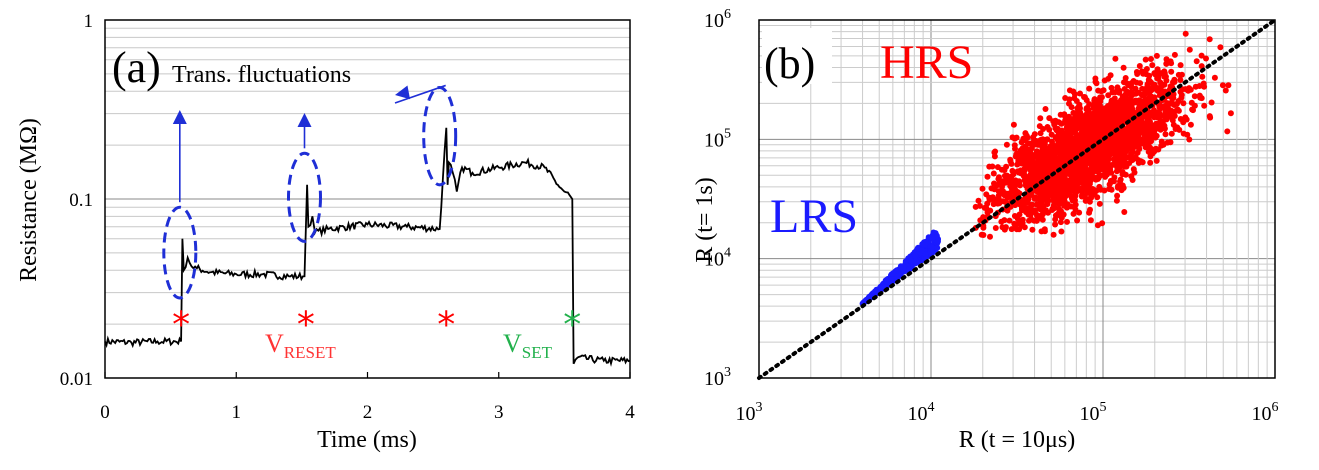 The height and width of the screenshot is (470, 1319). I want to click on fluctuation-arrow, so click(420, 94).